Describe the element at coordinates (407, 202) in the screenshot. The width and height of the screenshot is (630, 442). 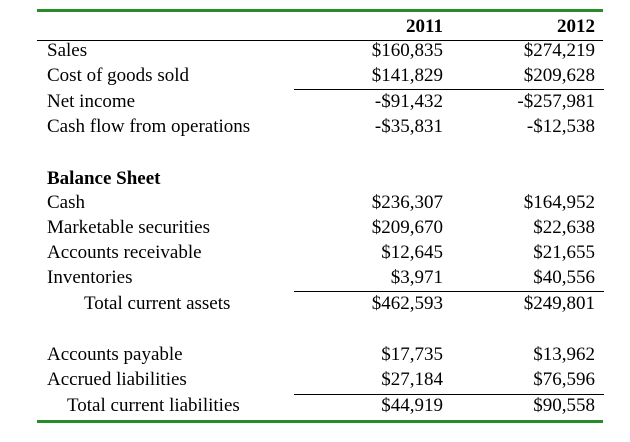
I see `value-2011: $236,307` at that location.